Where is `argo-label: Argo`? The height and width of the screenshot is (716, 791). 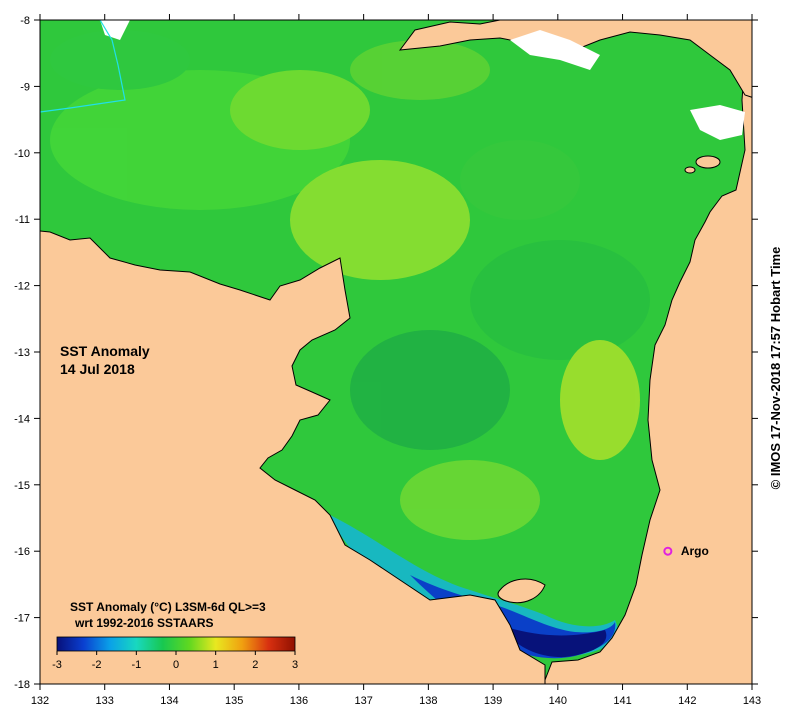
argo-label: Argo is located at coordinates (695, 551).